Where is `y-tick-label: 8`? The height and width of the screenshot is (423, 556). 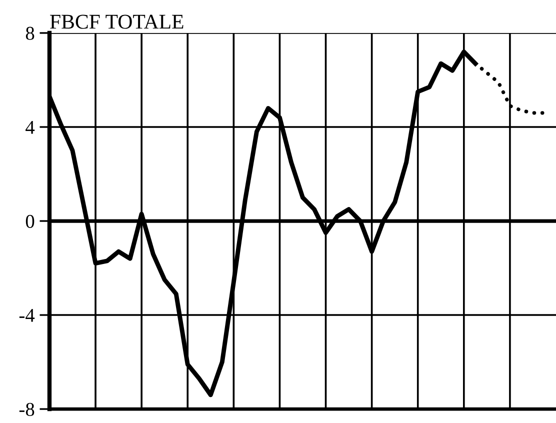 y-tick-label: 8 is located at coordinates (30, 33).